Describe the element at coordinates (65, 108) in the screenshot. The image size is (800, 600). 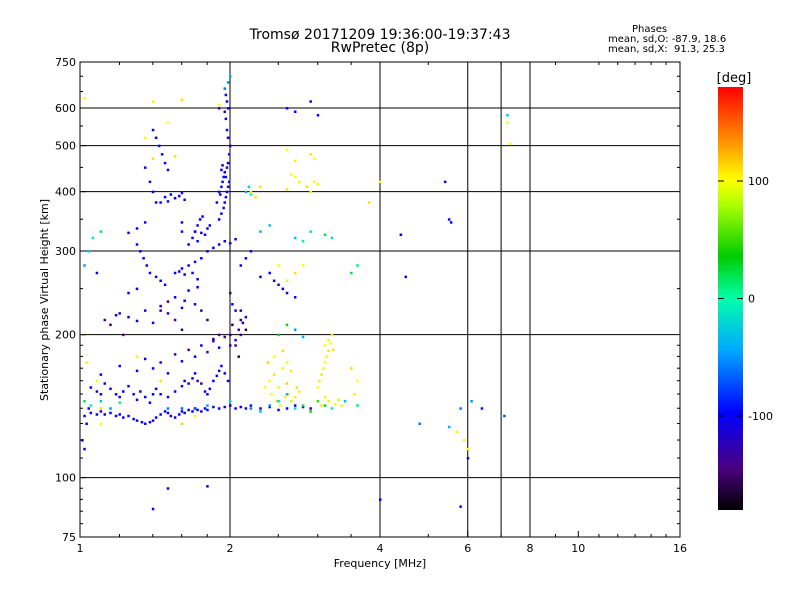
I see `y-tick-label: 600` at that location.